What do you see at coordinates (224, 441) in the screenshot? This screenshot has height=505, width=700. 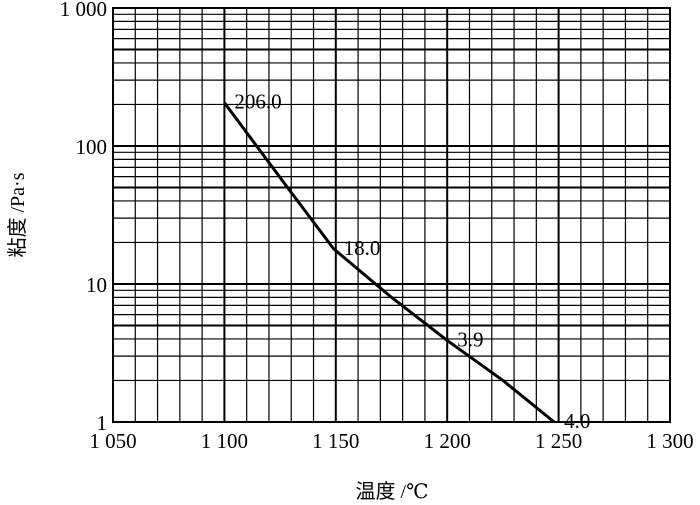 I see `x-tick-label: 1 100` at bounding box center [224, 441].